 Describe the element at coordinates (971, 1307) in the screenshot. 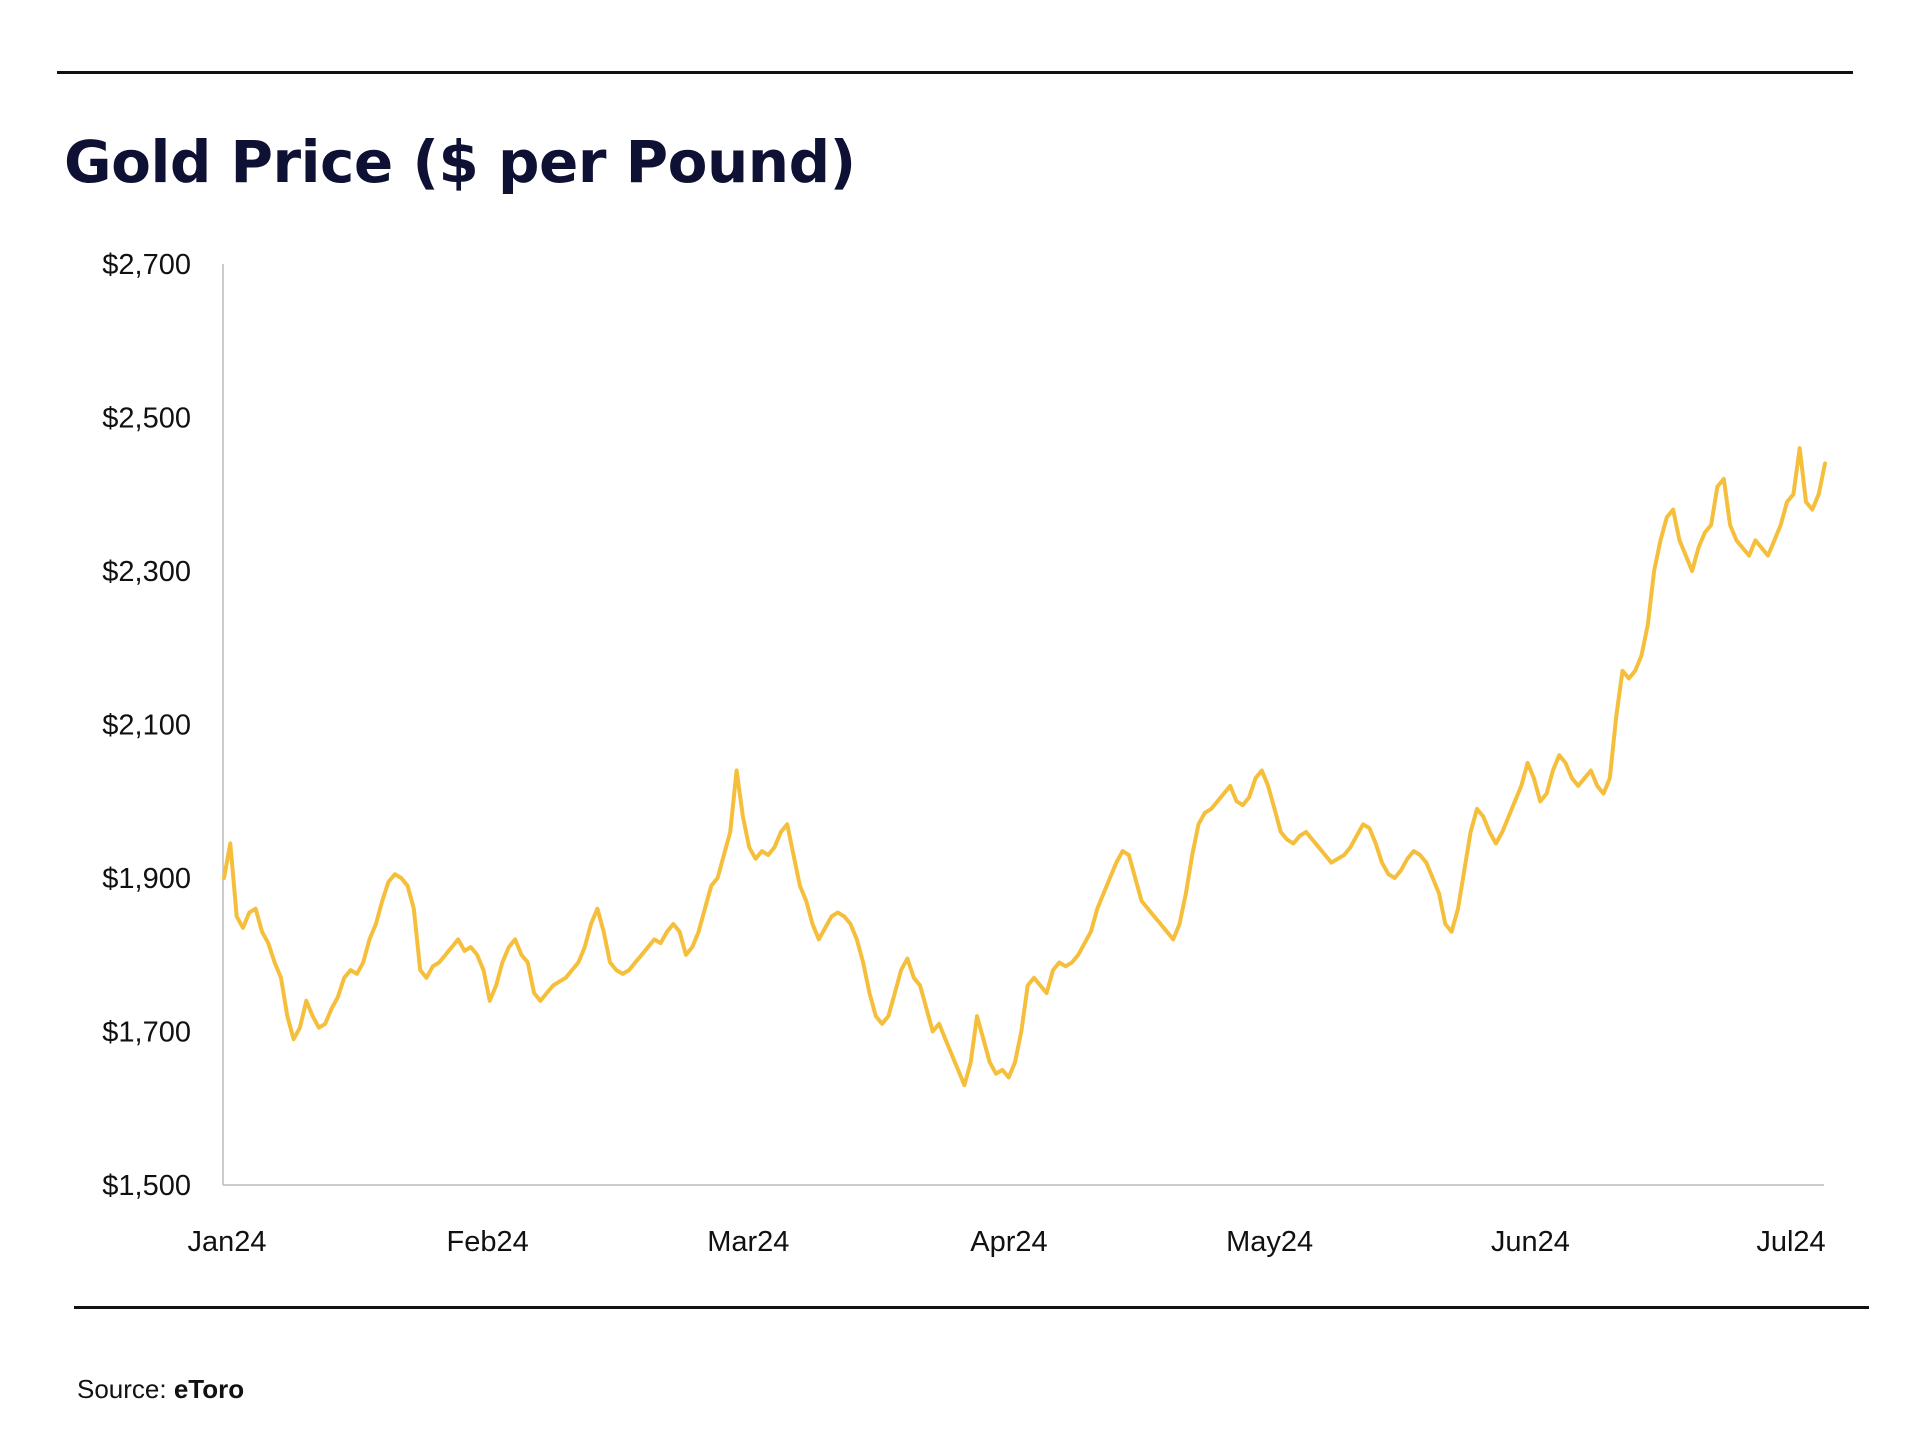

I see `bottom-divider` at that location.